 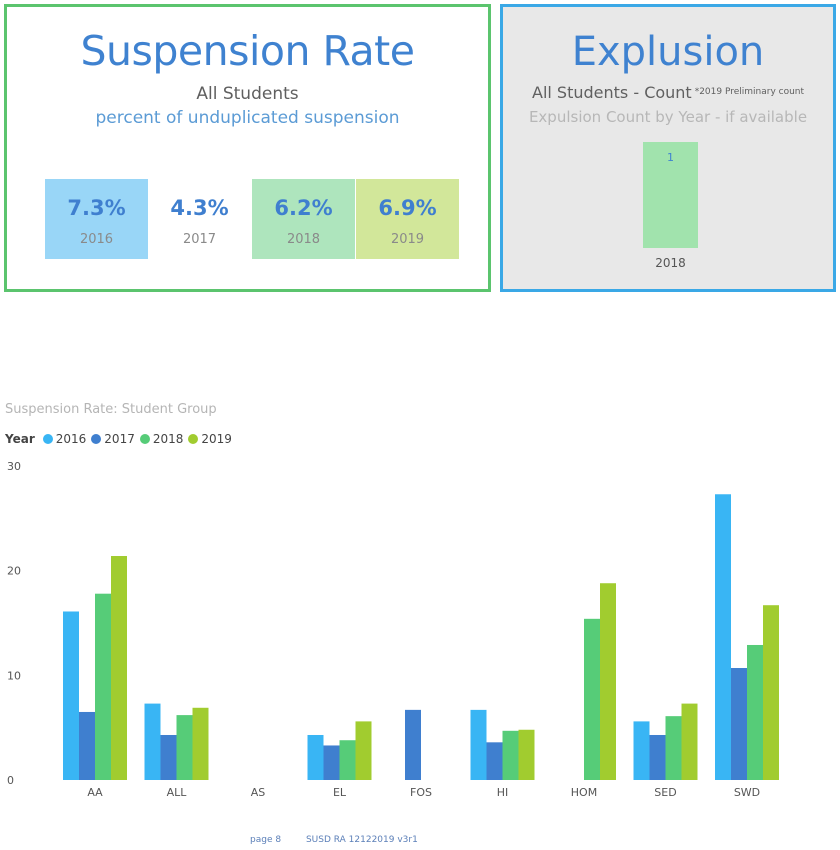 I want to click on rate-tile-2019: 6.9% 2019, so click(x=407, y=219).